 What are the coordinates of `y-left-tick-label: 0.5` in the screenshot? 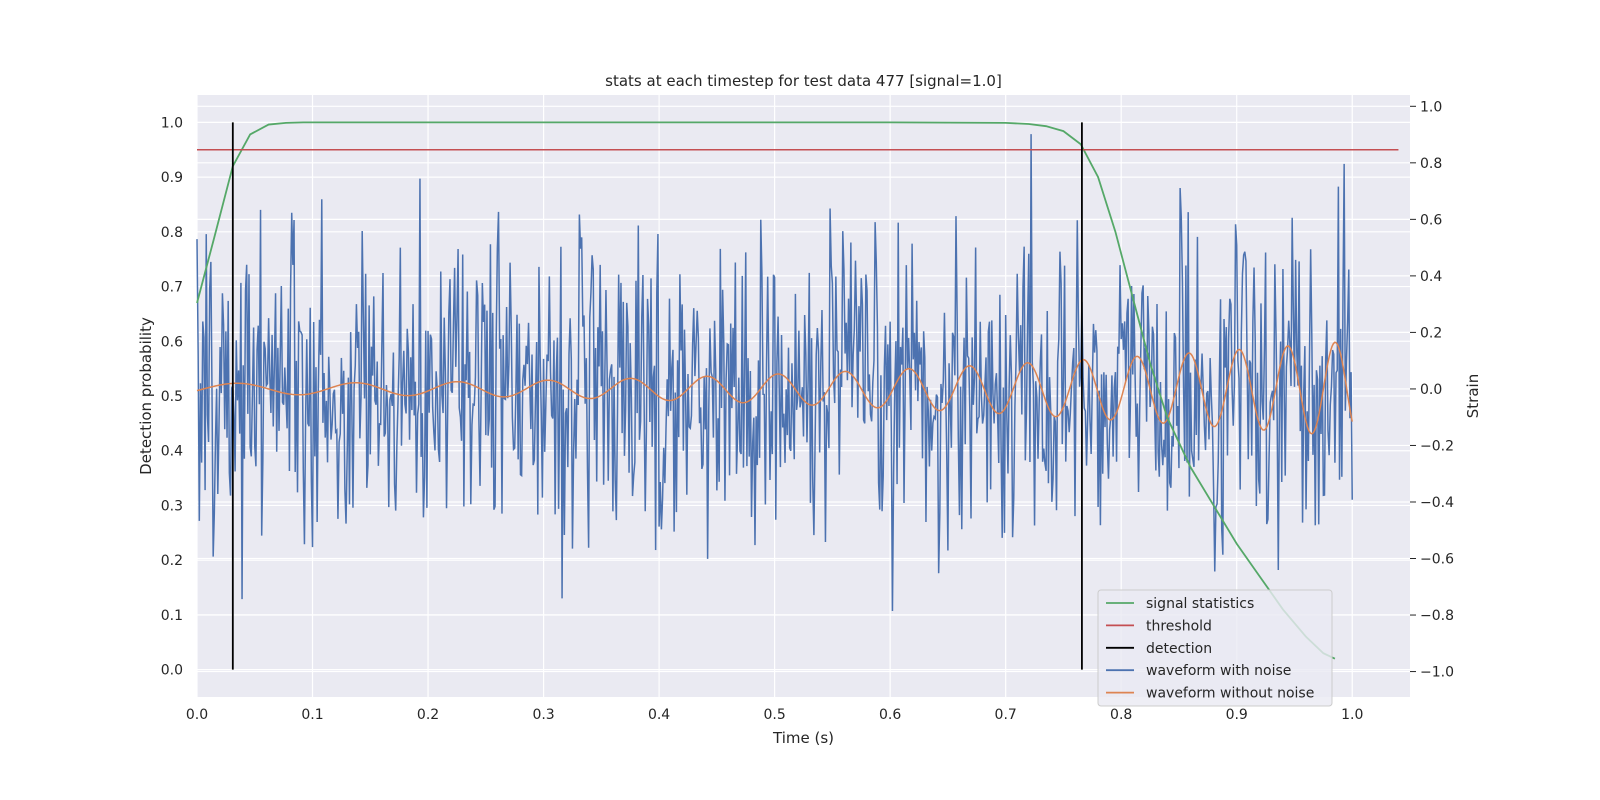 It's located at (172, 397).